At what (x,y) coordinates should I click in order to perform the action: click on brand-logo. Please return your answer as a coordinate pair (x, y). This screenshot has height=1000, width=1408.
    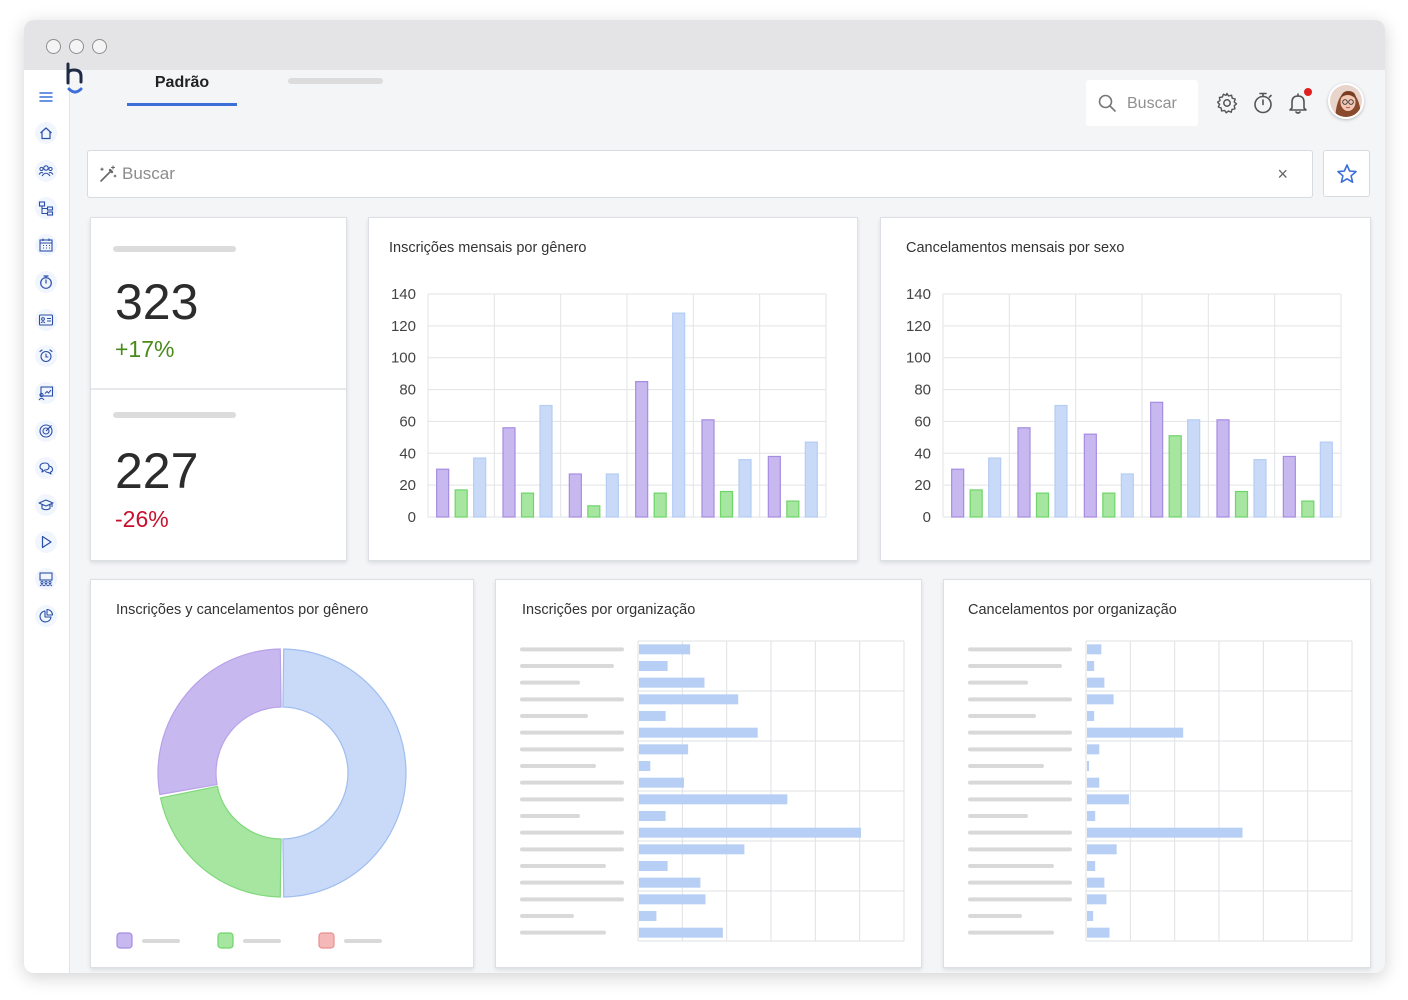
    Looking at the image, I should click on (77, 79).